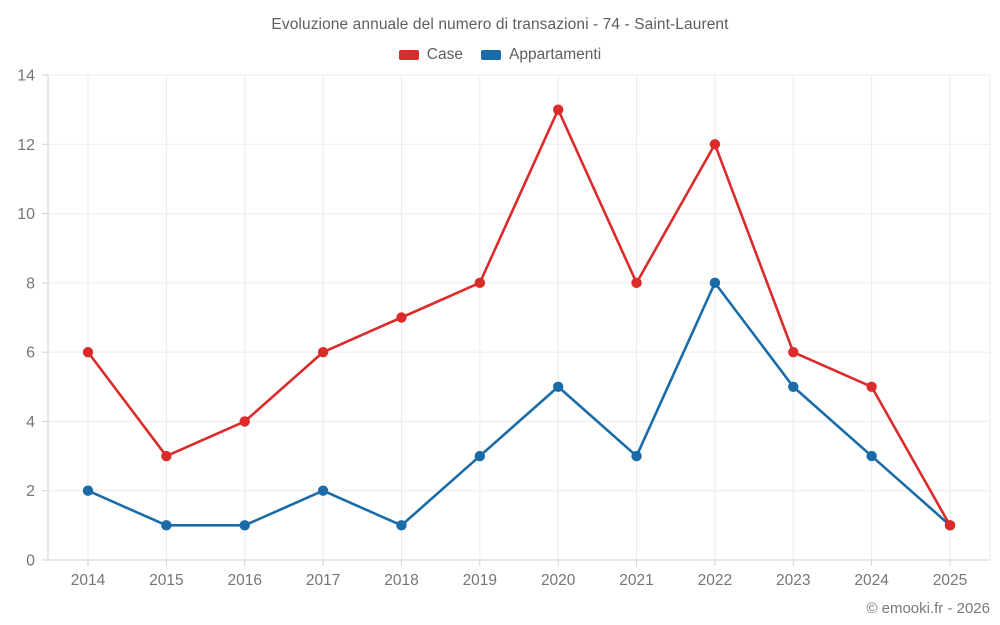 The image size is (1000, 625). What do you see at coordinates (244, 525) in the screenshot?
I see `data-point-appartamenti-2016` at bounding box center [244, 525].